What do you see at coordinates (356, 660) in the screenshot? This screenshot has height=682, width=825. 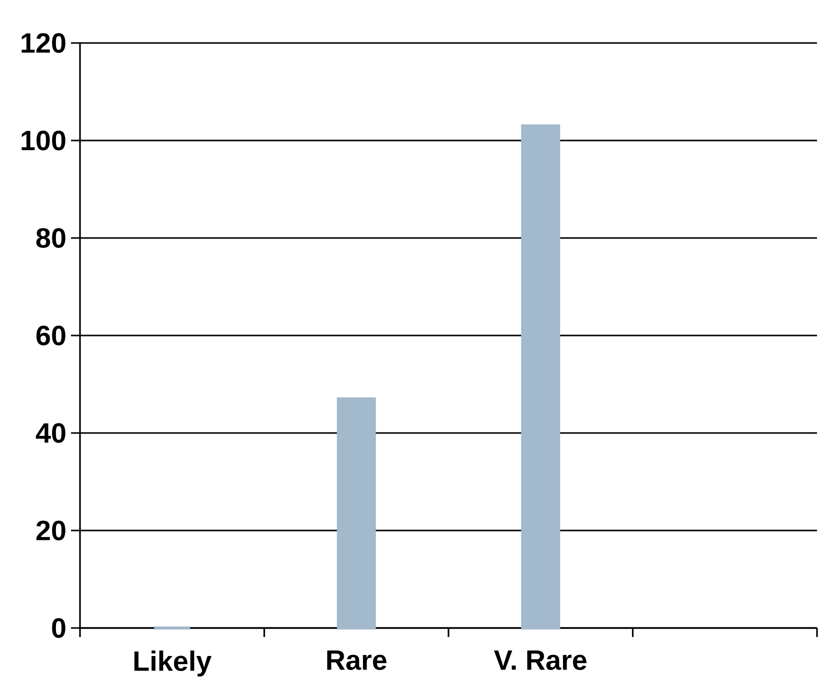 I see `x-tick-label: Rare` at bounding box center [356, 660].